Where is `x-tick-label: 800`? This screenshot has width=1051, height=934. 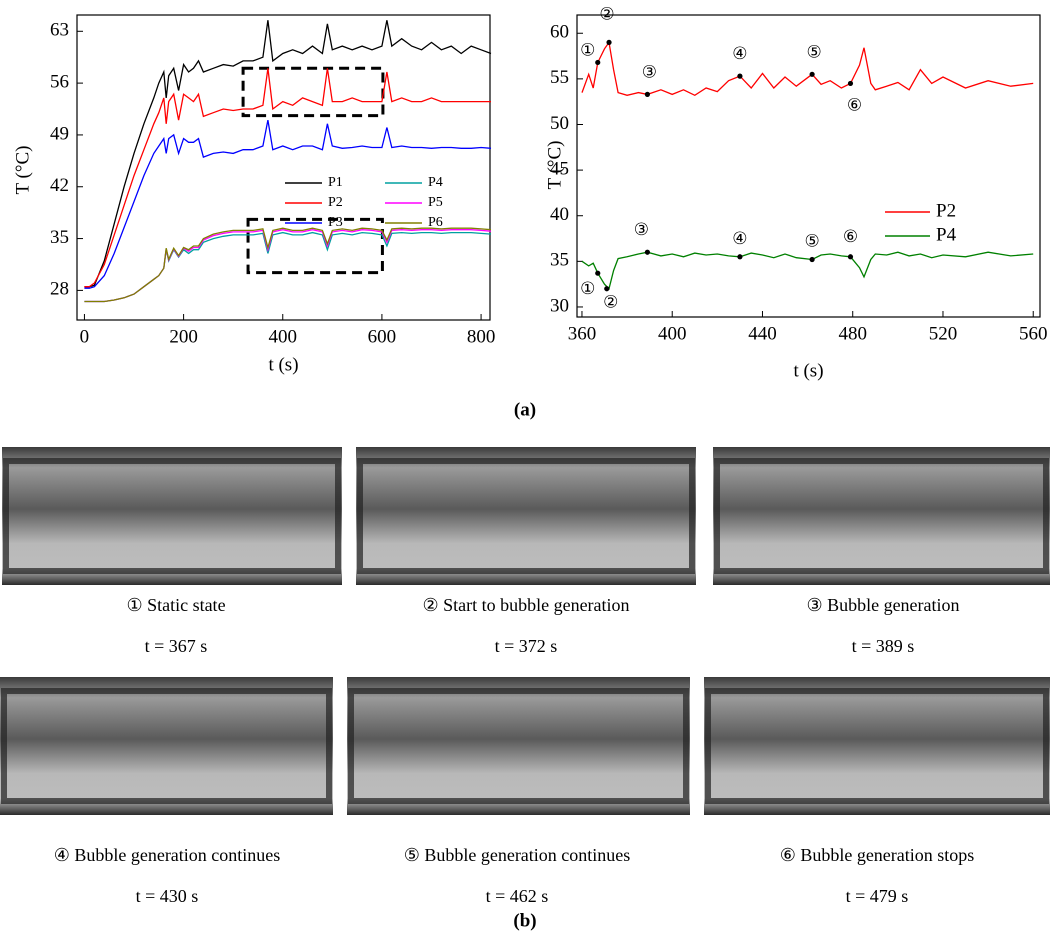 x-tick-label: 800 is located at coordinates (481, 336).